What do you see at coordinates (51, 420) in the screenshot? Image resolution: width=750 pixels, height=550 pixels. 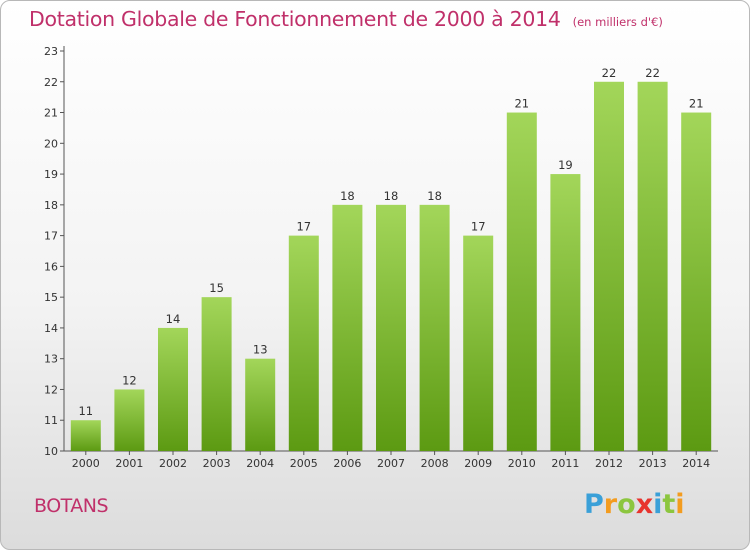 I see `y-tick-label: 11` at bounding box center [51, 420].